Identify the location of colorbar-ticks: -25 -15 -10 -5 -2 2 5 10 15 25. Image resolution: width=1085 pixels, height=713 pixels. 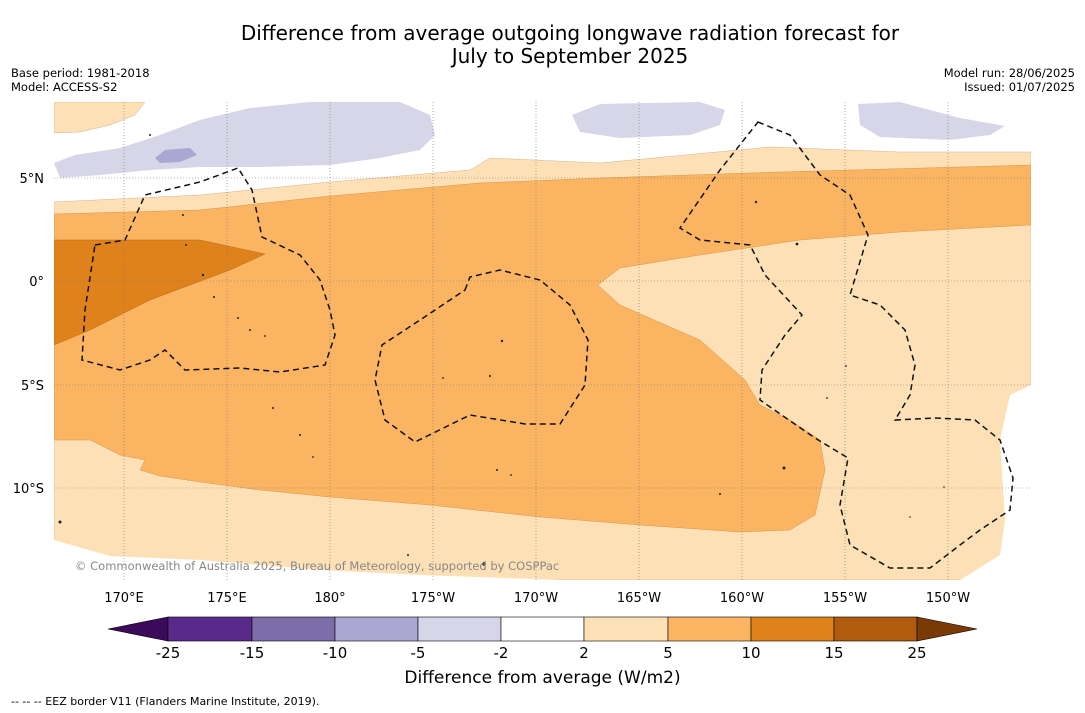
(541, 653).